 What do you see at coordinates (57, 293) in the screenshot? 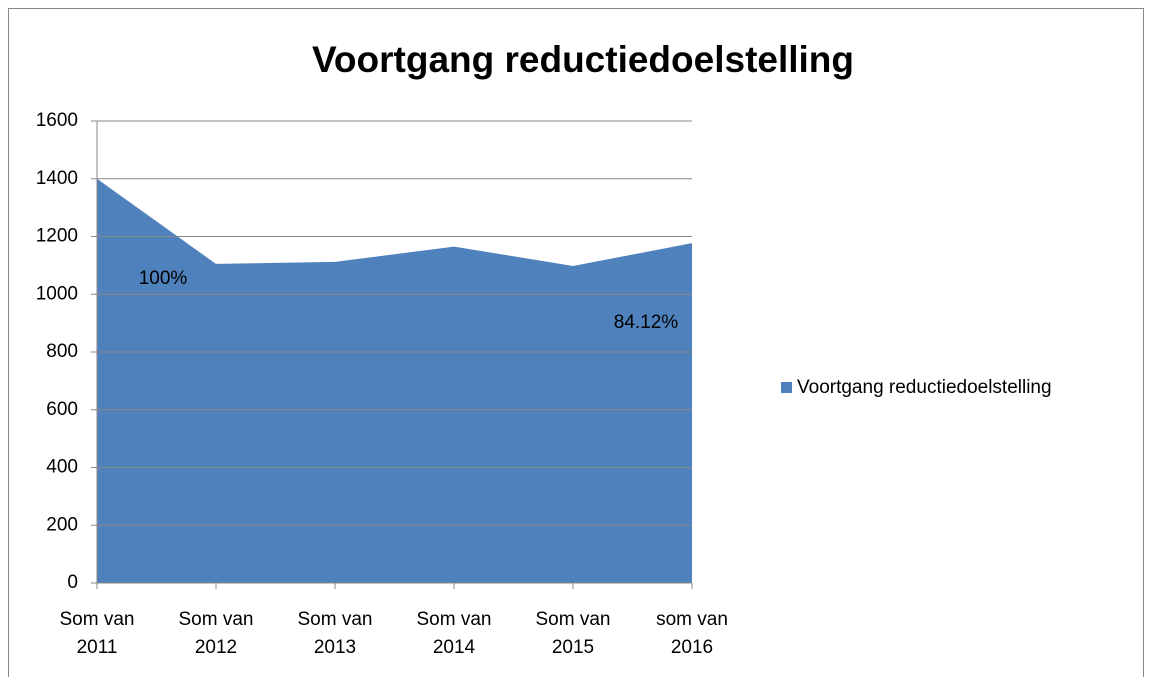
I see `y-tick-label: 1000` at bounding box center [57, 293].